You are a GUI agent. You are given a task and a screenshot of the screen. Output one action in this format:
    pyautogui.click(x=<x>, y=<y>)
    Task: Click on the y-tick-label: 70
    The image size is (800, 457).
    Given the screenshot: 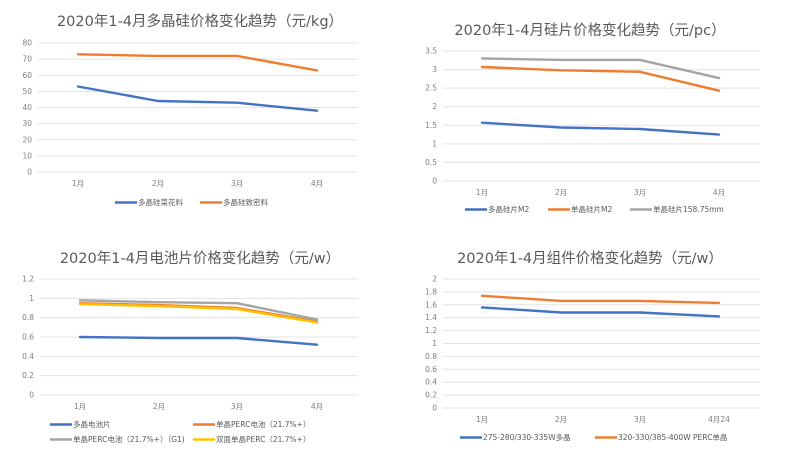 What is the action you would take?
    pyautogui.click(x=27, y=59)
    